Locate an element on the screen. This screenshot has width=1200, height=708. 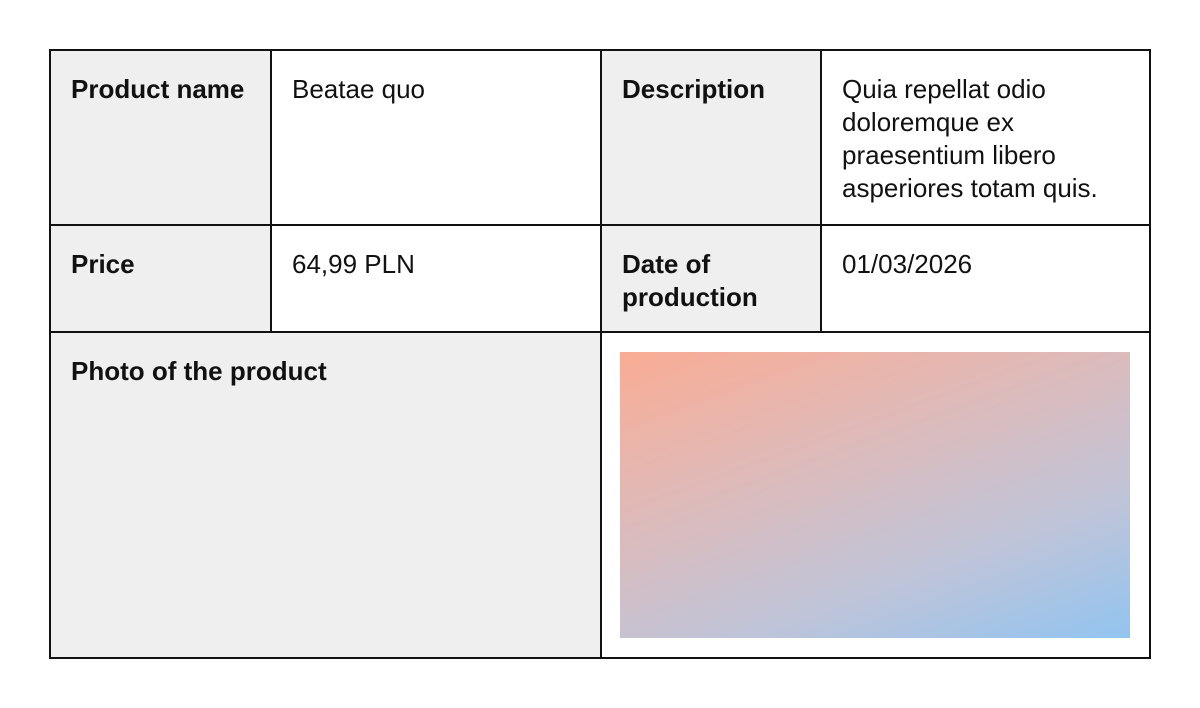
product-name-value: Beatae quo is located at coordinates (436, 137).